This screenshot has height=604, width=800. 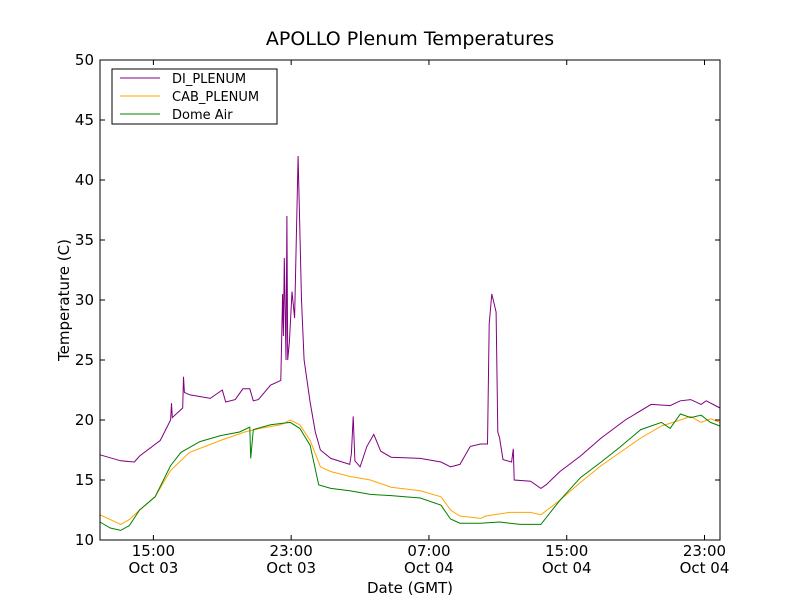 I want to click on legend-label: Dome Air, so click(x=202, y=115).